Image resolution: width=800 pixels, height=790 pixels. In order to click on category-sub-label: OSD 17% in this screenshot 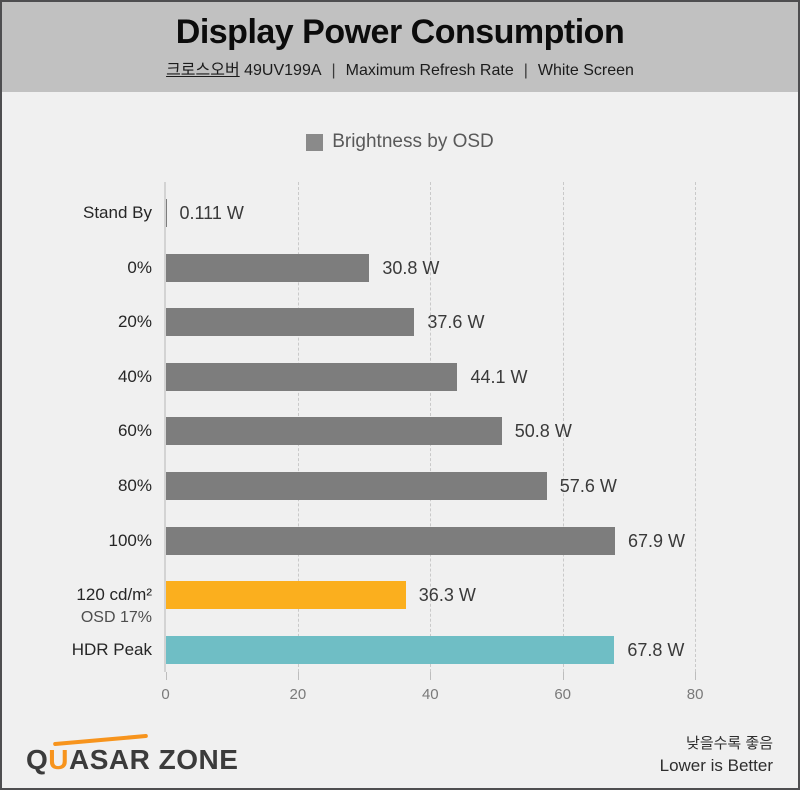, I will do `click(116, 618)`.